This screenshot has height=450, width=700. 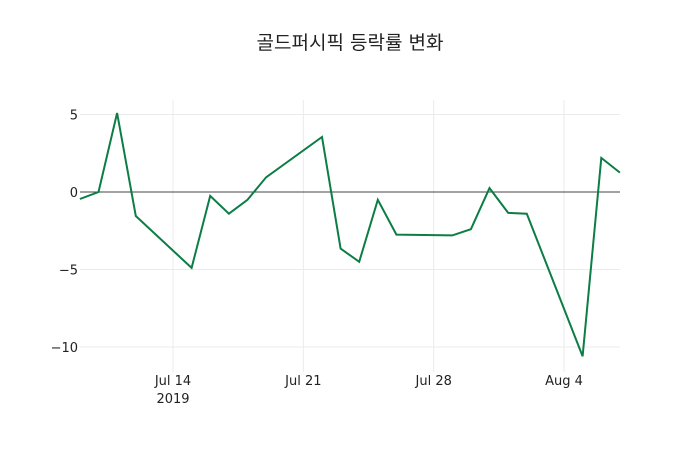 What do you see at coordinates (368, 390) in the screenshot?
I see `x-axis-ticks: Jul 14 2019 Jul 21 Jul 28 Aug 4` at bounding box center [368, 390].